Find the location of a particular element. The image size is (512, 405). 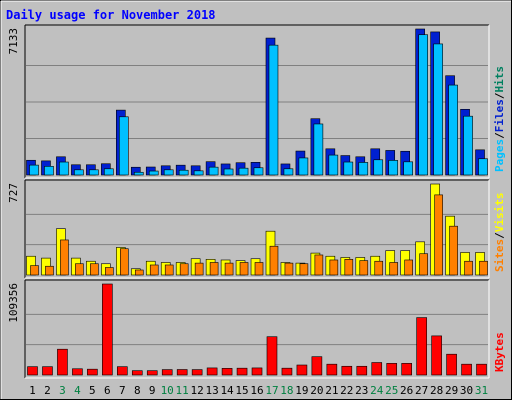

panel-scale-label: 109356 is located at coordinates (13, 303).